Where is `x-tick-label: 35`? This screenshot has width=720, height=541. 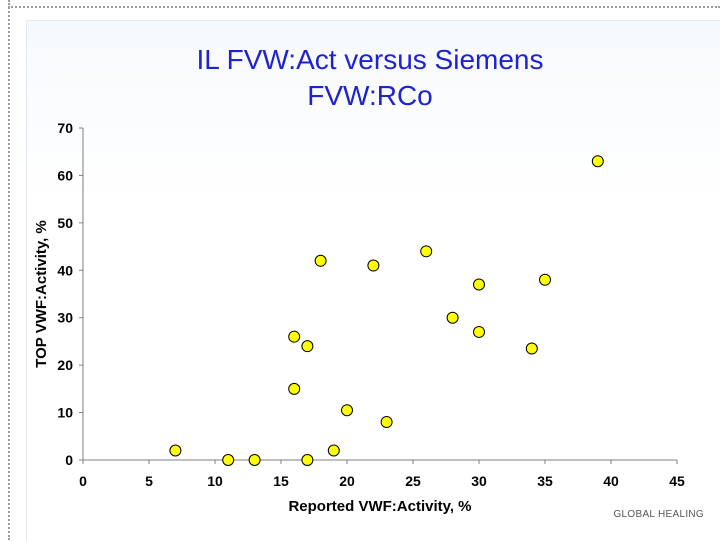 x-tick-label: 35 is located at coordinates (545, 481).